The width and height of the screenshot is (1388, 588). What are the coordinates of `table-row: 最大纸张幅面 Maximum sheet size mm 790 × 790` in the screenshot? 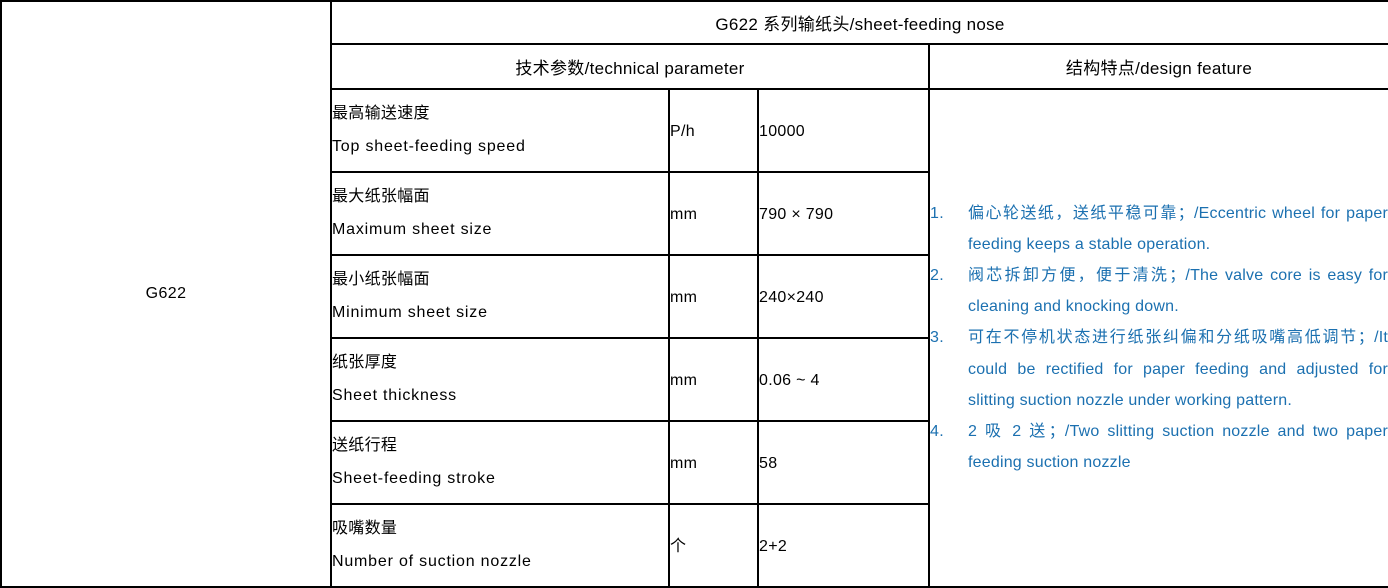 It's located at (694, 213).